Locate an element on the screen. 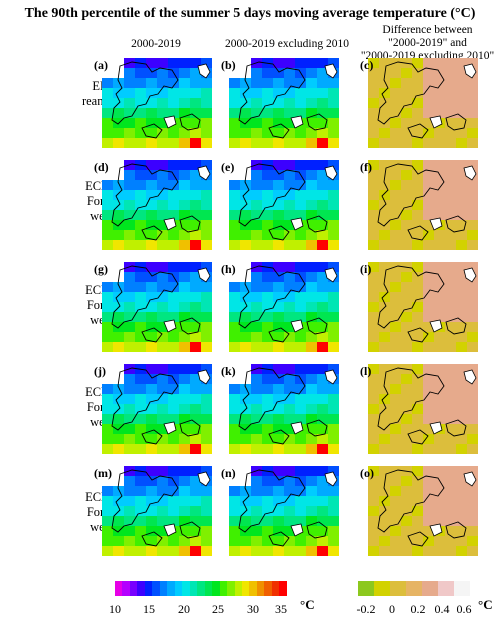  column-header-3-line2: "2000-2019" and is located at coordinates (427, 43).